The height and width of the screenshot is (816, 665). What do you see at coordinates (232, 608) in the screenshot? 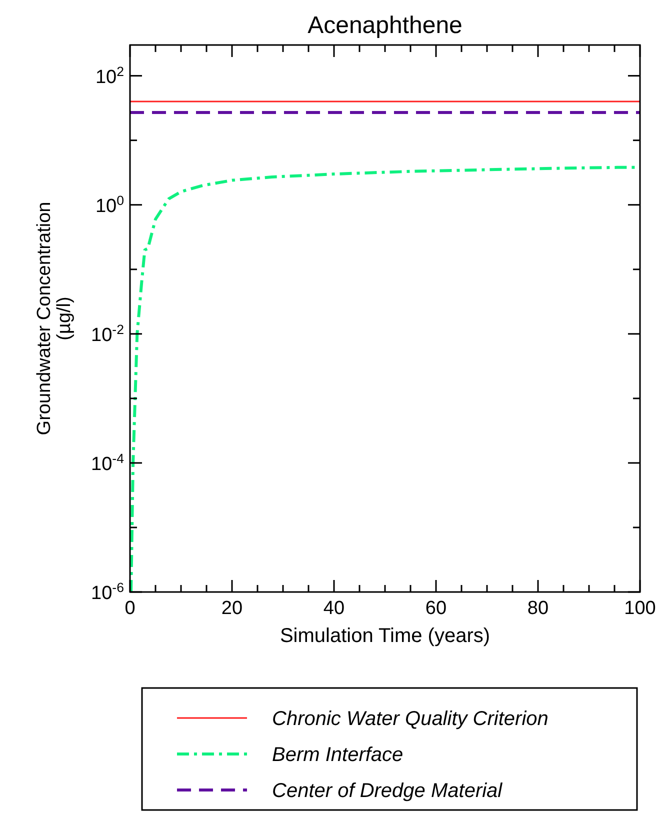
I see `x-tick-label: 20` at bounding box center [232, 608].